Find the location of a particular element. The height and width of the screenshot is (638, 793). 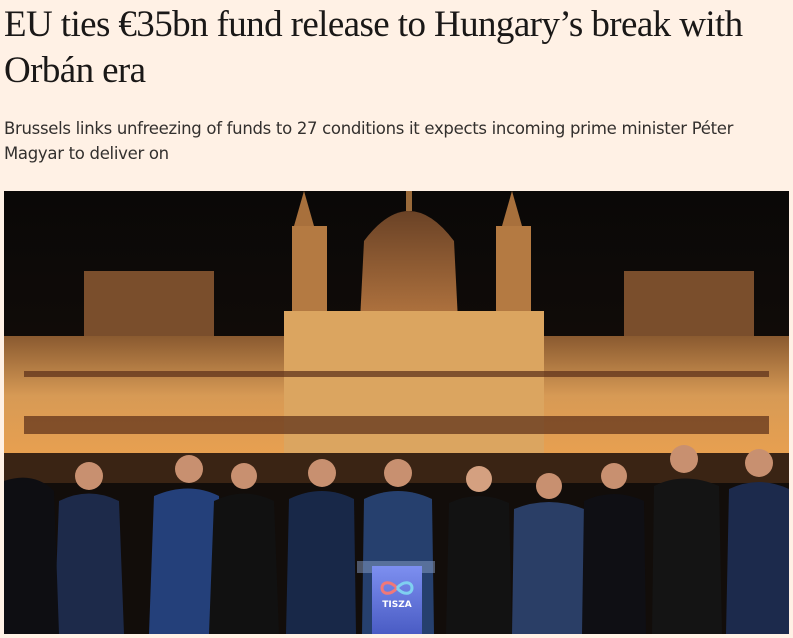

podium-logo-text: TISZA is located at coordinates (396, 605).